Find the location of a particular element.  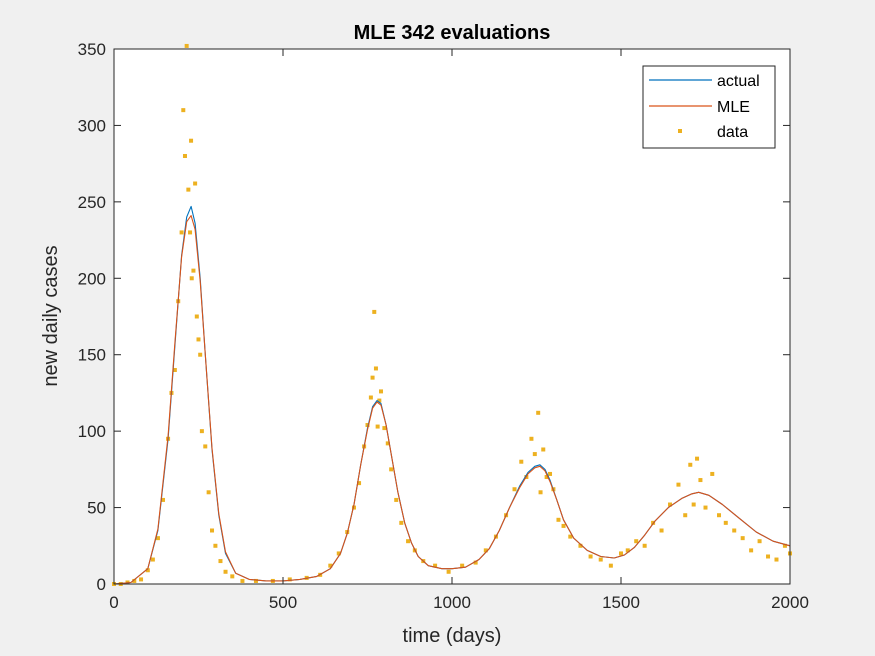

y-tick-label-1: 50 is located at coordinates (96, 508).